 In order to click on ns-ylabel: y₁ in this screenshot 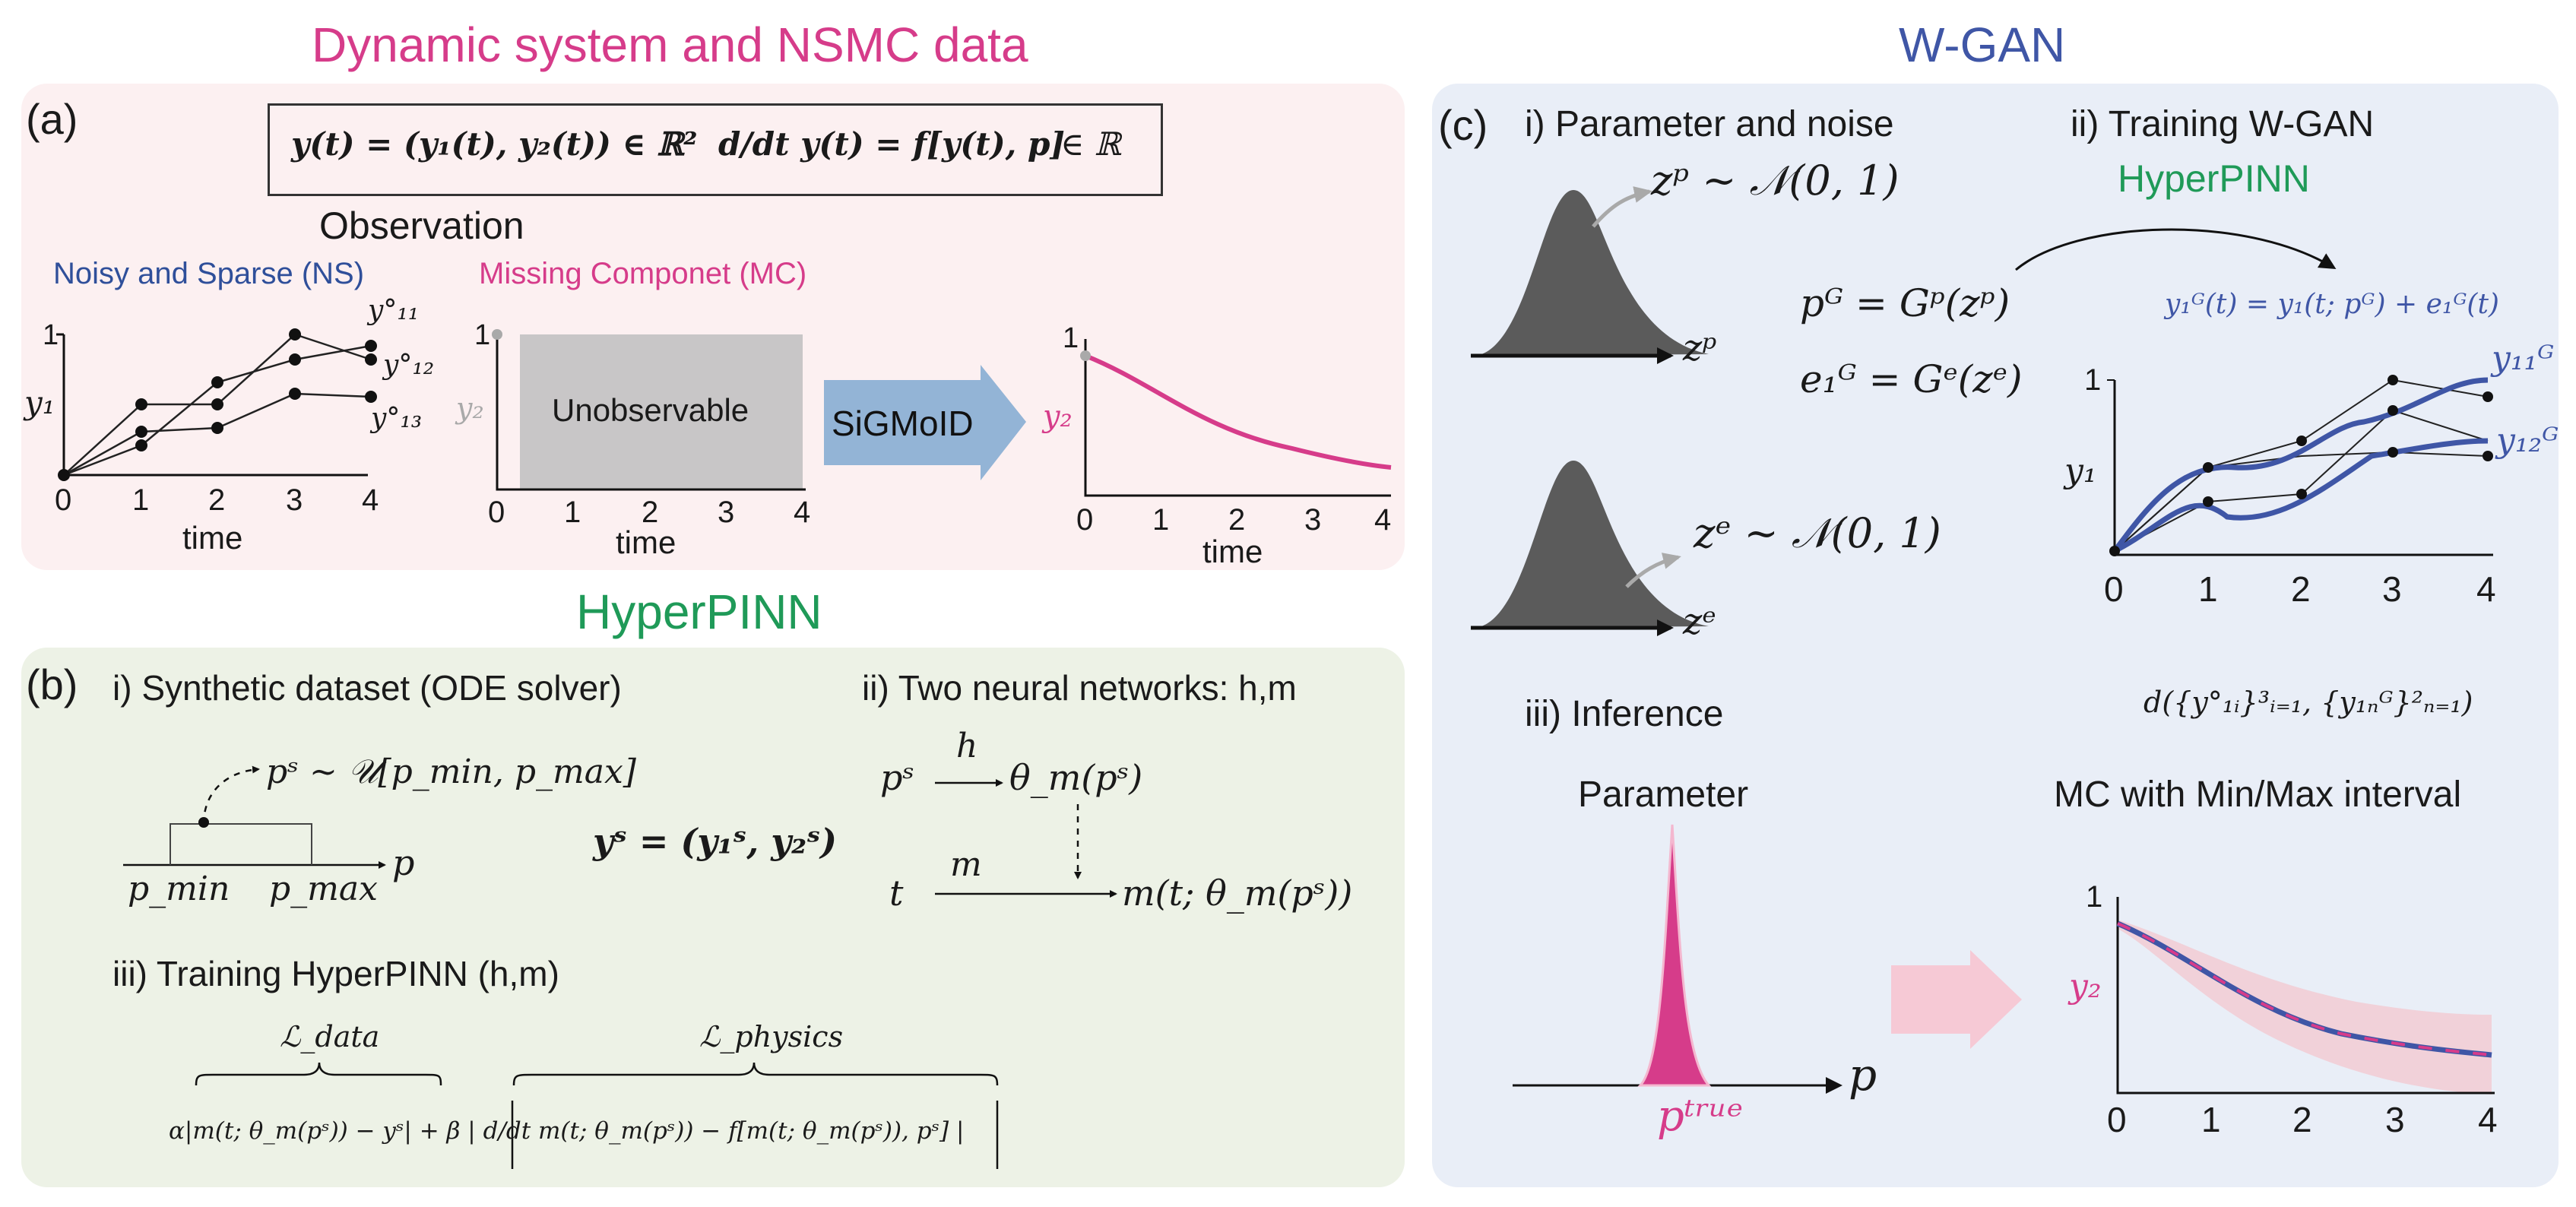, I will do `click(39, 403)`.